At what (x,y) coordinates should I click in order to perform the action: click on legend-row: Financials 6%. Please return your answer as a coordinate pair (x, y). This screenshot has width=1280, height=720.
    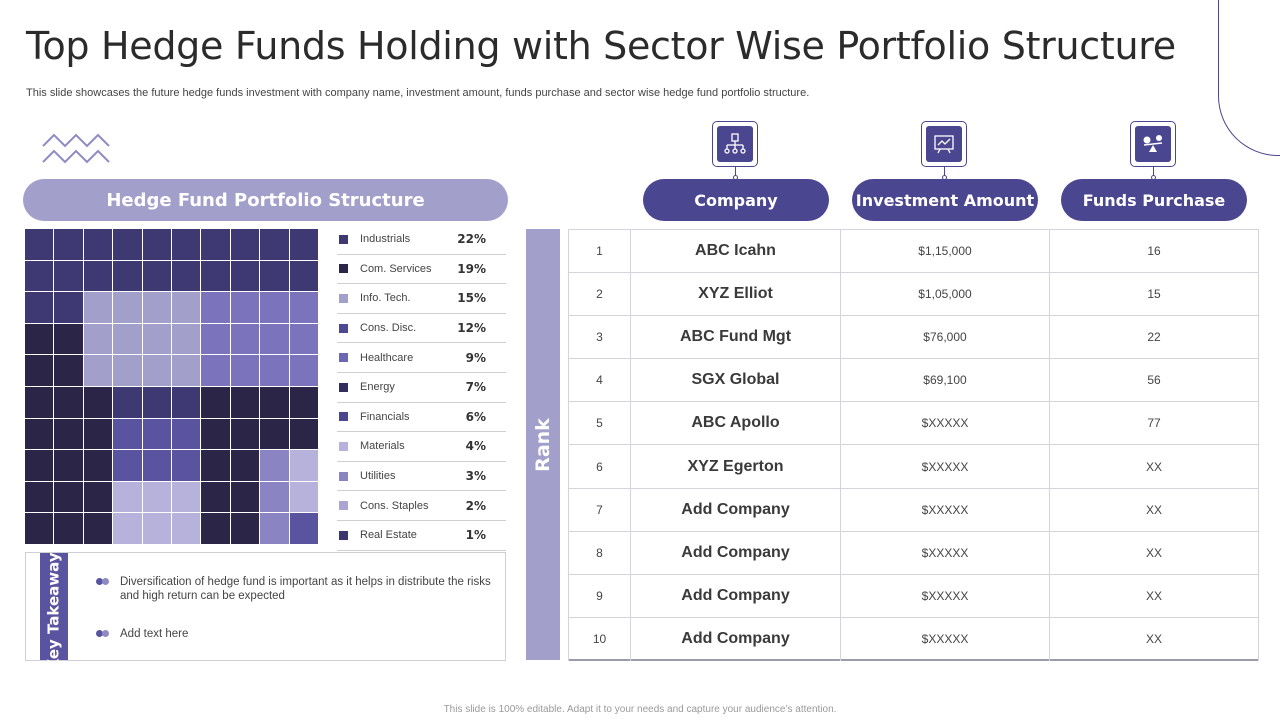
    Looking at the image, I should click on (421, 418).